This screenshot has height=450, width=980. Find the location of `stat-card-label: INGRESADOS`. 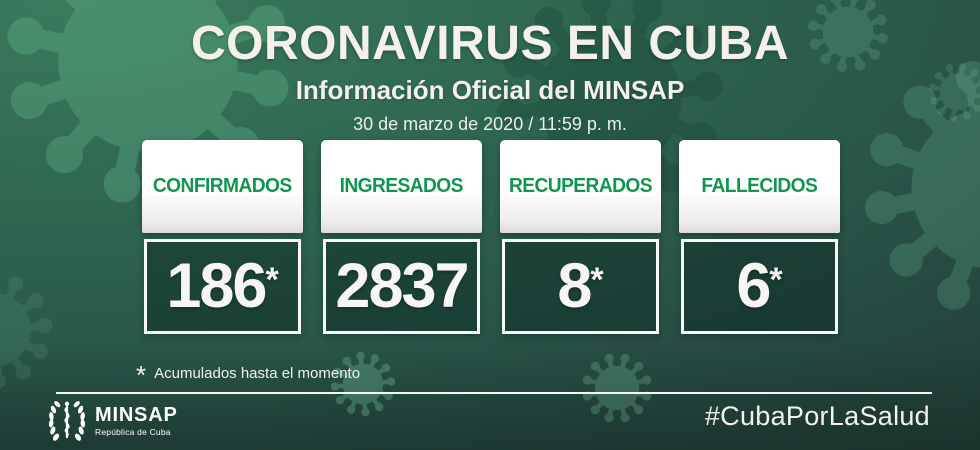

stat-card-label: INGRESADOS is located at coordinates (401, 186).